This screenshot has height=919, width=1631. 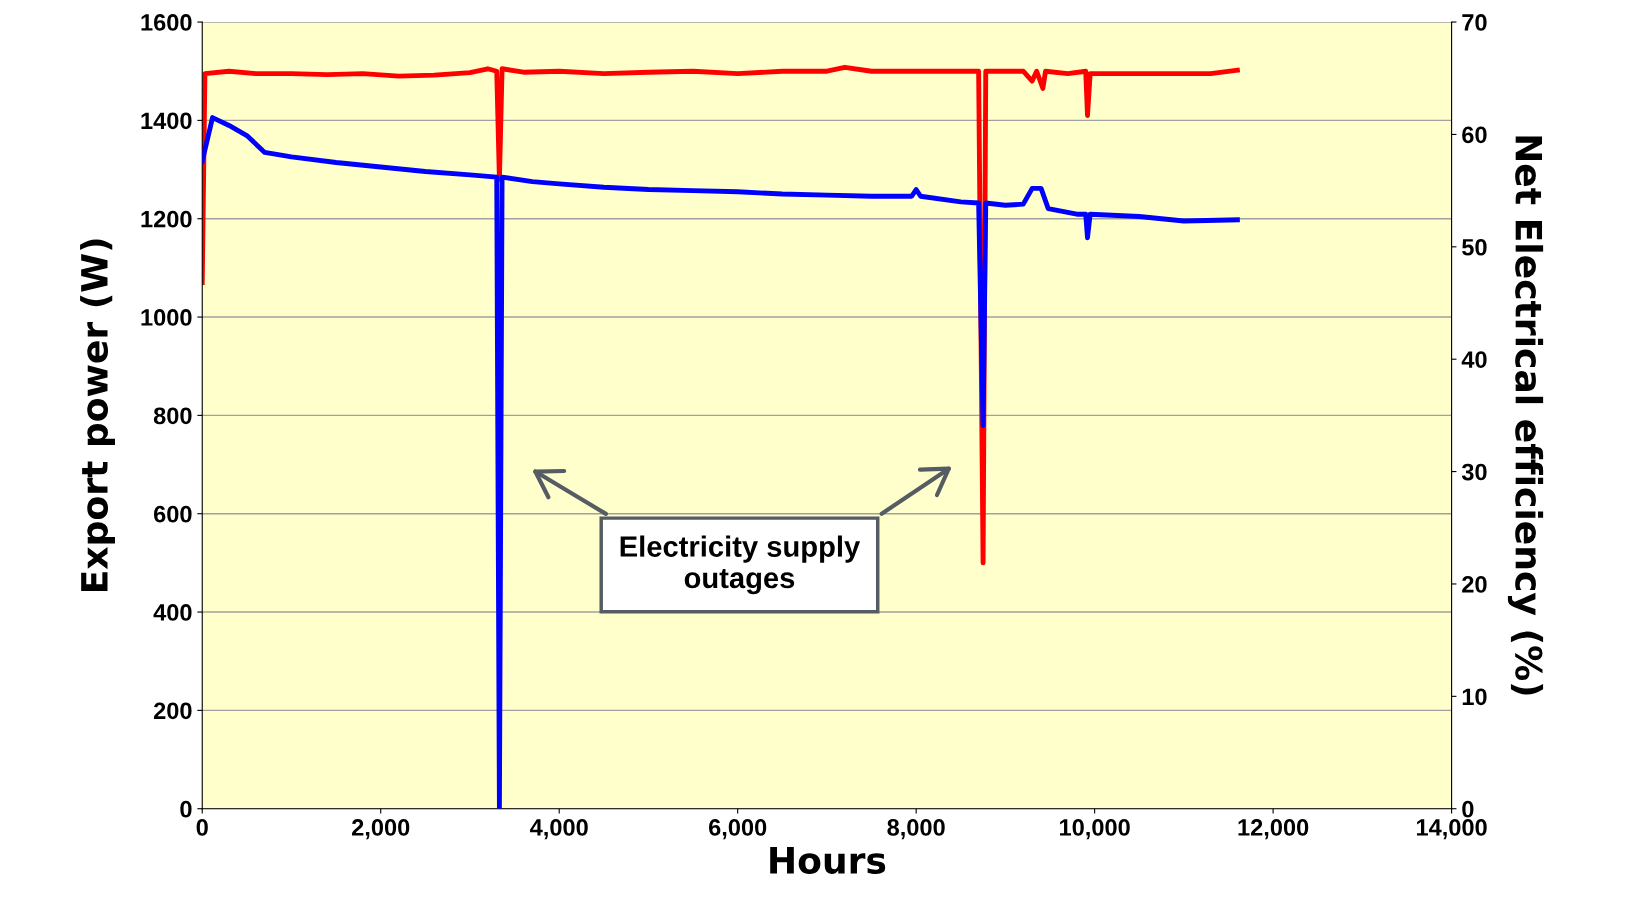 What do you see at coordinates (916, 829) in the screenshot?
I see `x-tick-label: 8,000` at bounding box center [916, 829].